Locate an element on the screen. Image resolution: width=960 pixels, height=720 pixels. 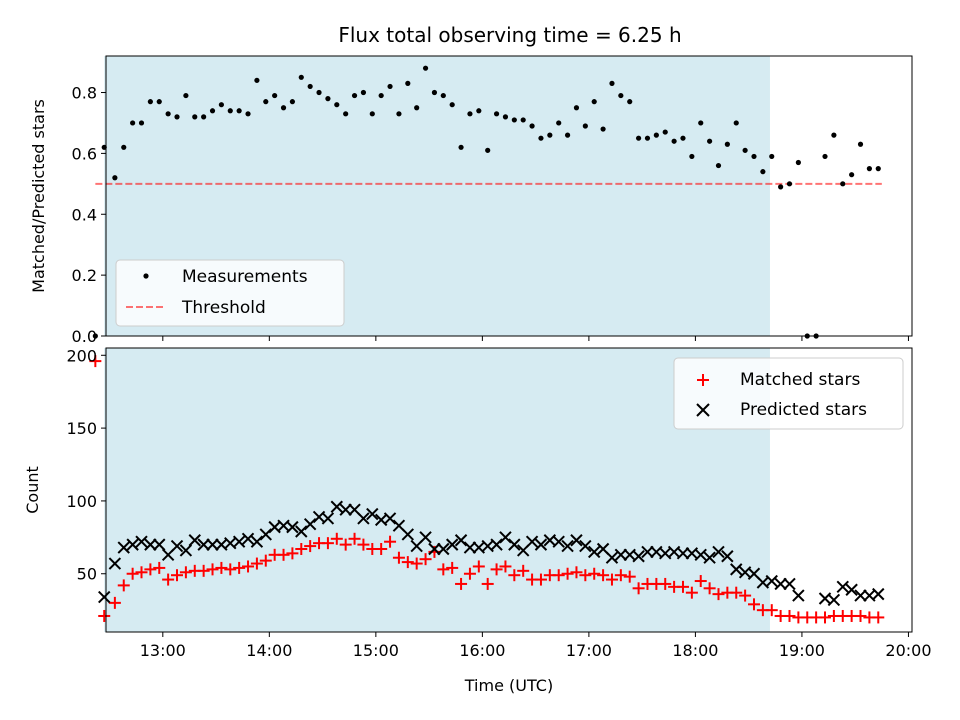
legend-matched-label: Matched stars is located at coordinates (800, 380).